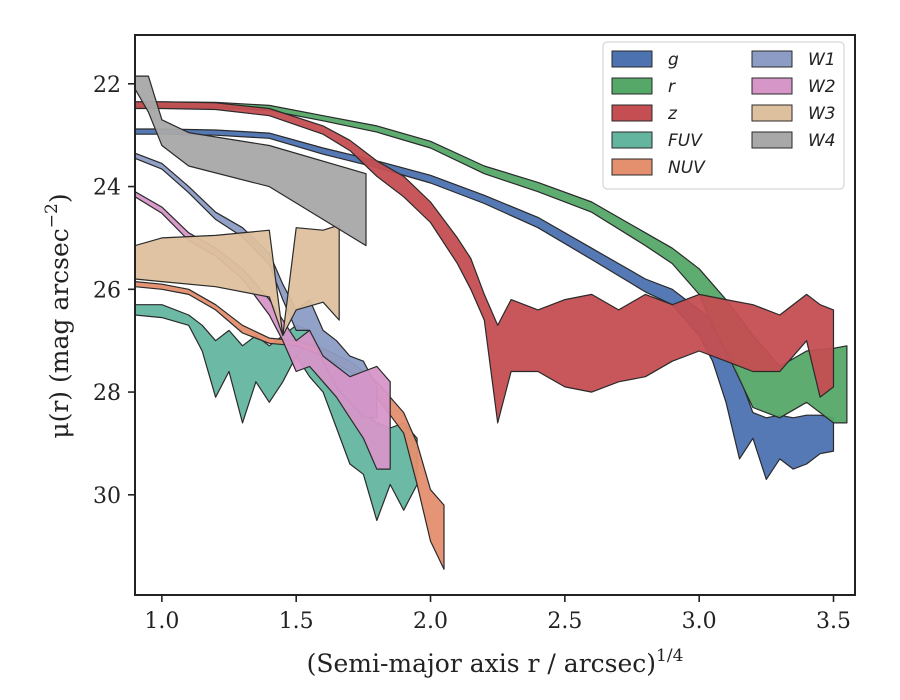 Image resolution: width=900 pixels, height=700 pixels. I want to click on legend-label-g: g, so click(673, 60).